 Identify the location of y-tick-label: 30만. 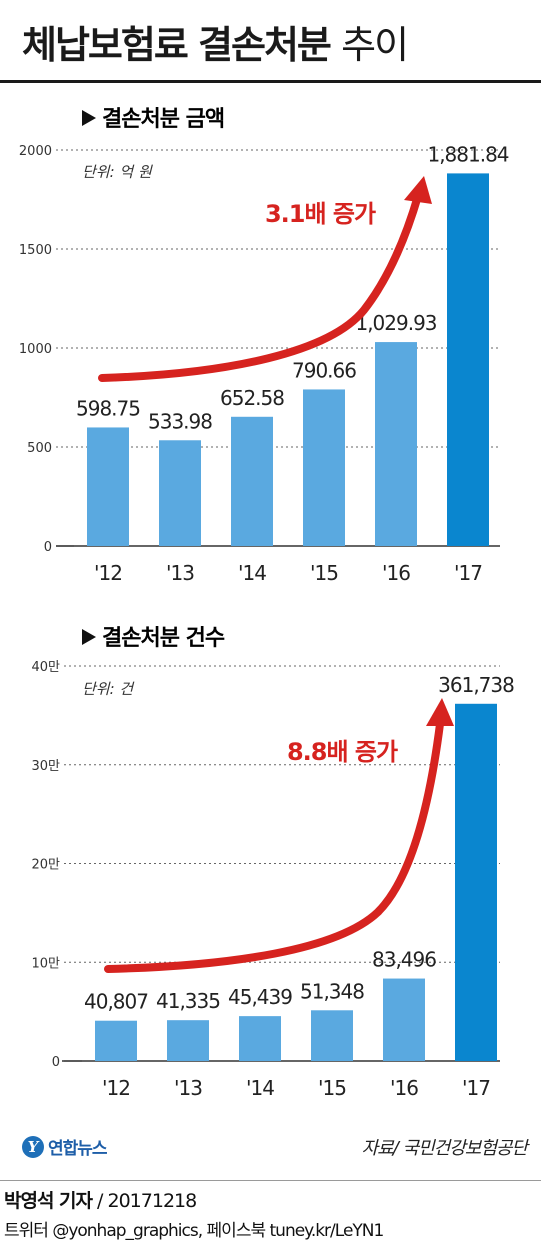
(45, 766).